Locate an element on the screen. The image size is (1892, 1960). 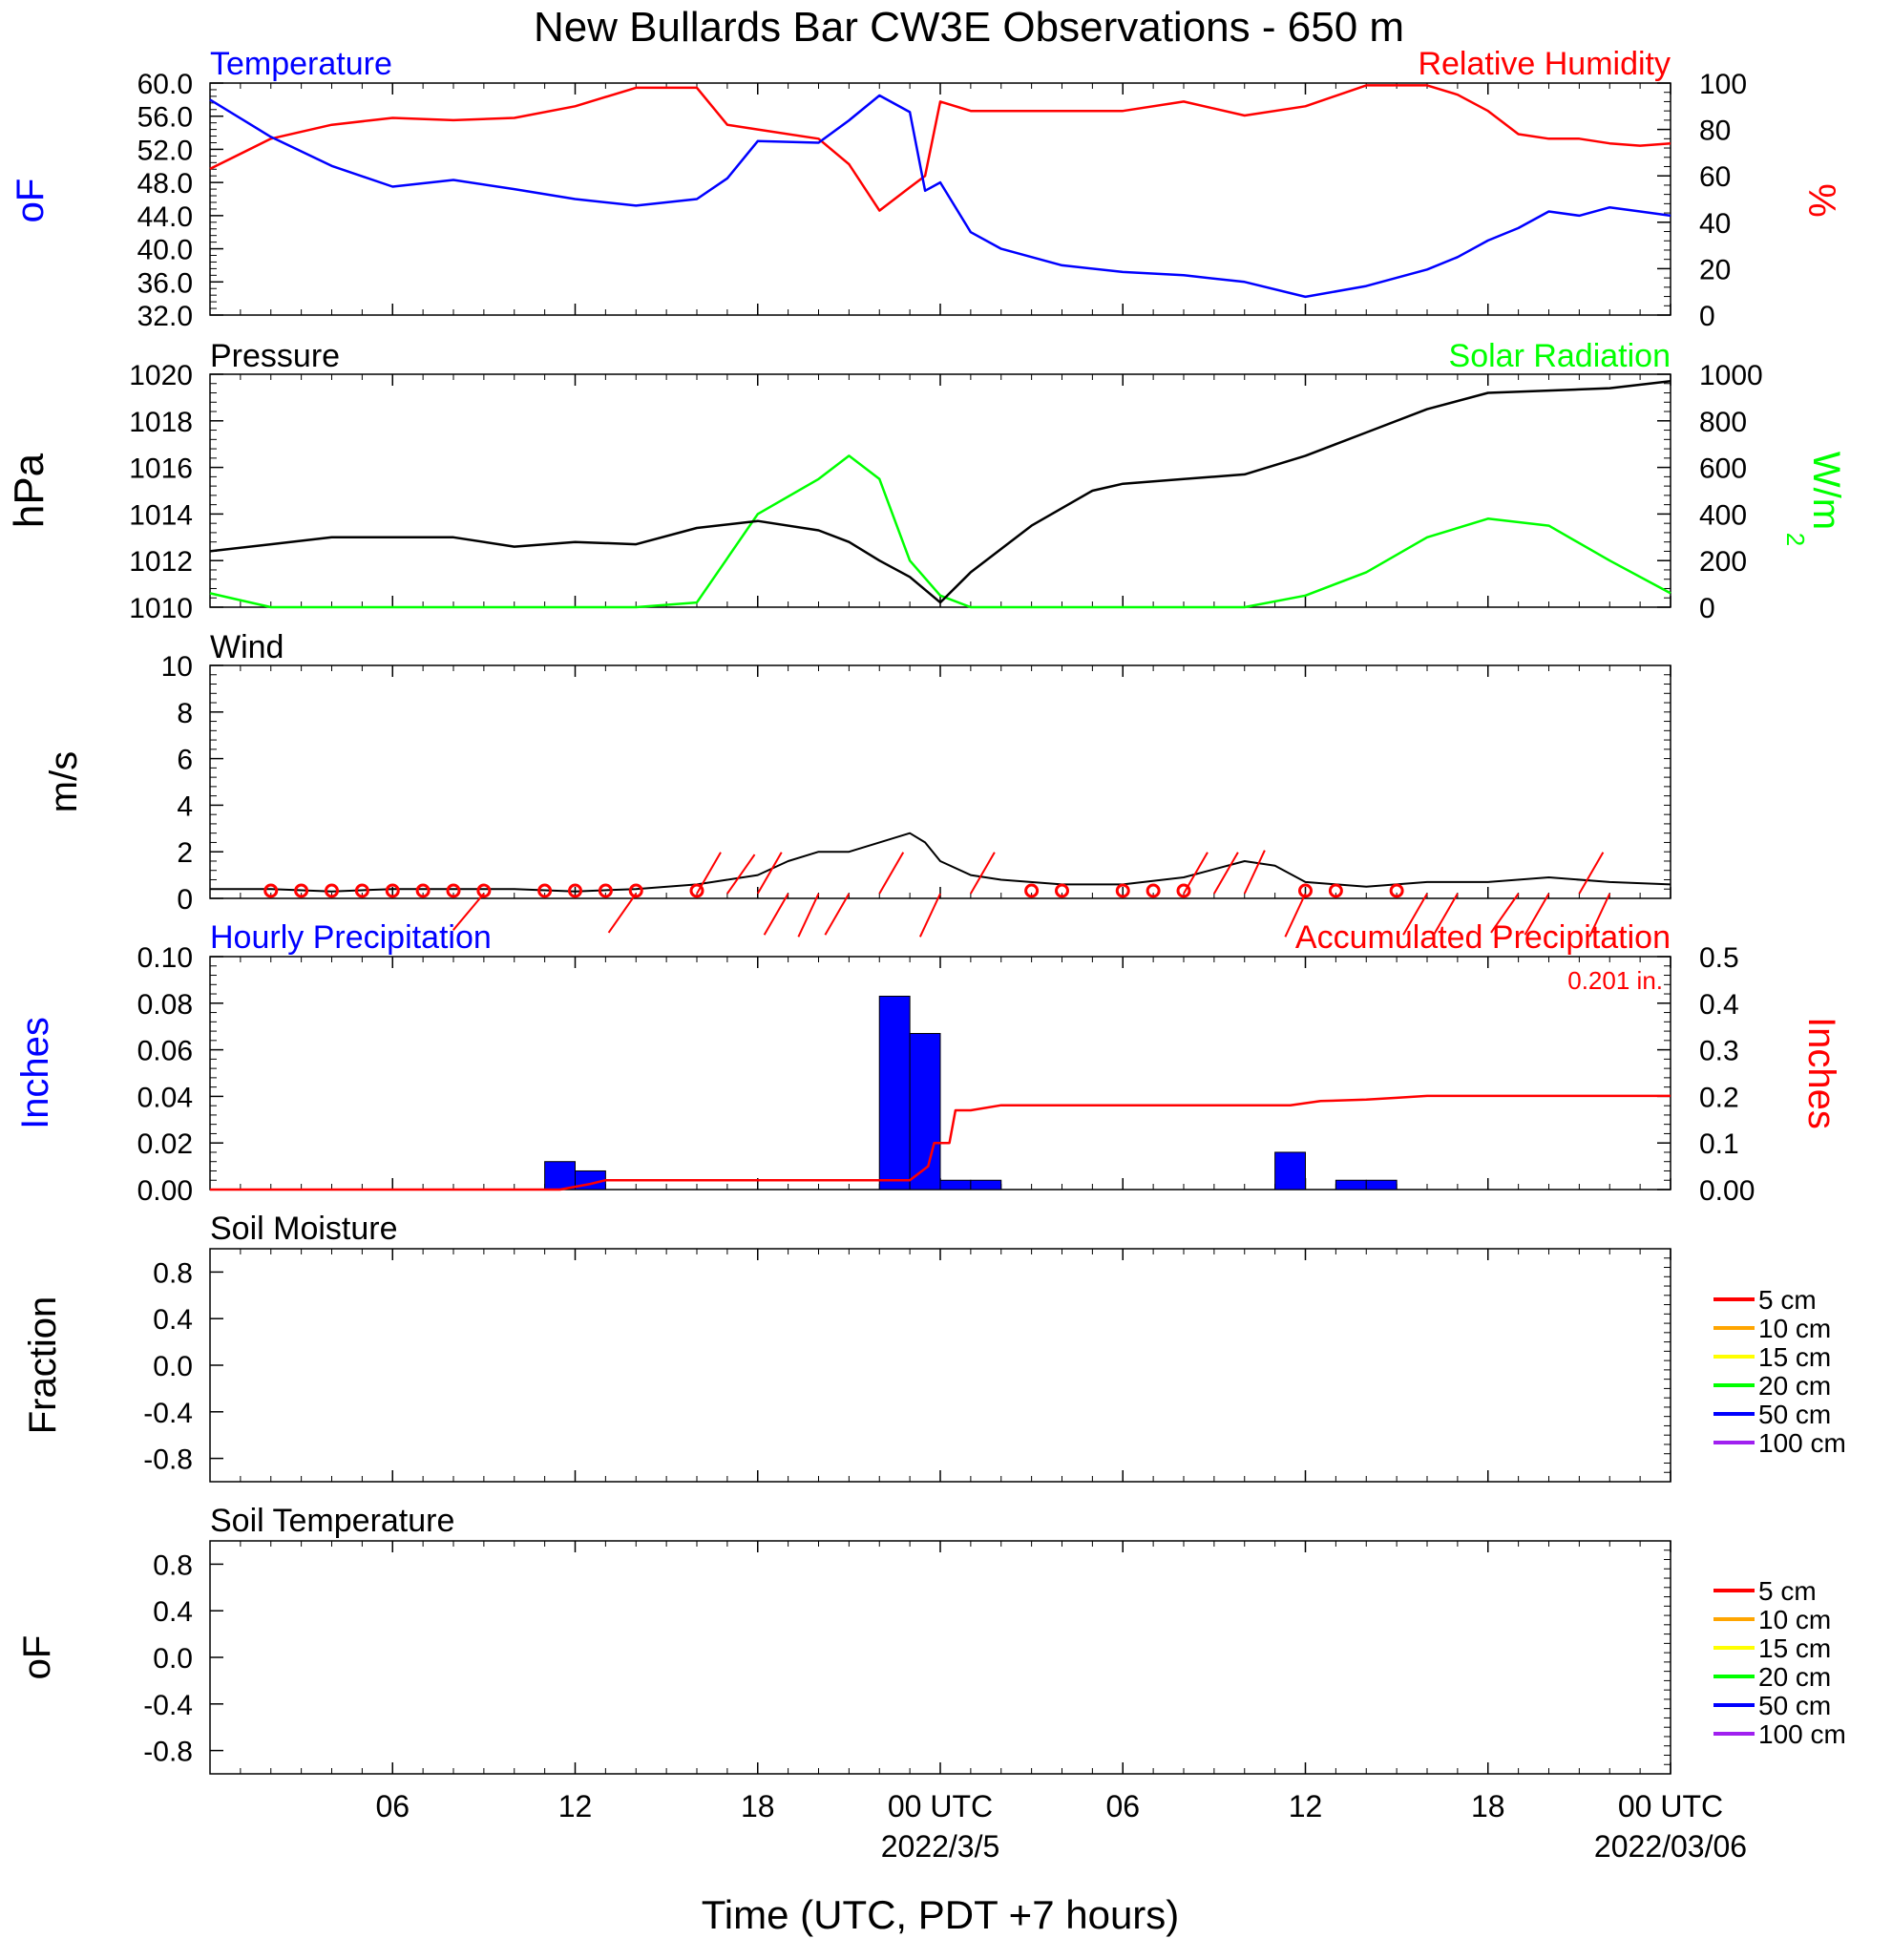
pressure-series-line is located at coordinates (940, 492).